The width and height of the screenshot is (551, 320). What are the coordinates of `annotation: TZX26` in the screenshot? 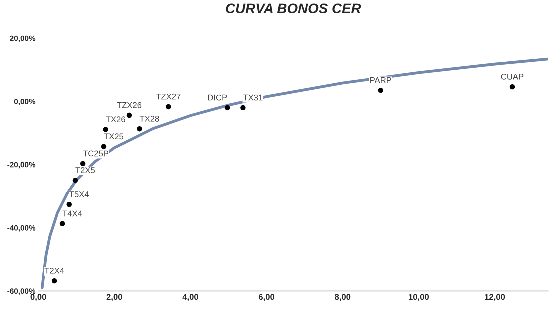 It's located at (129, 105).